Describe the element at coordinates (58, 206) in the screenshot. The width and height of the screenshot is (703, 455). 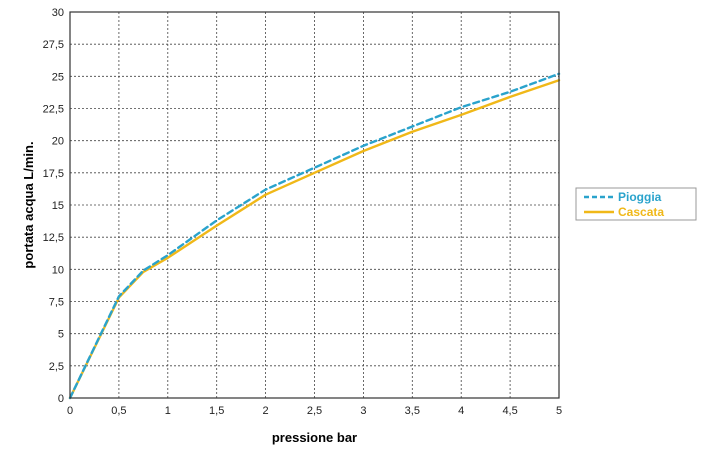
I see `y-tick-label: 15` at that location.